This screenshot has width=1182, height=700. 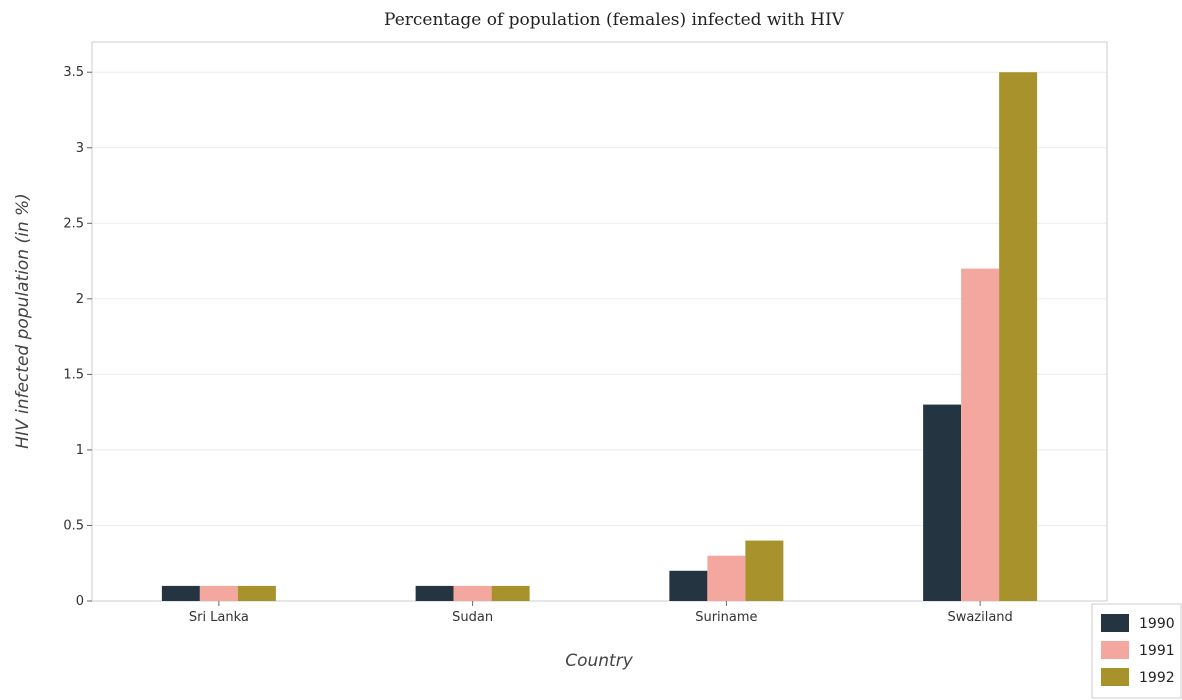 I want to click on x-tick-label: Sudan, so click(x=472, y=617).